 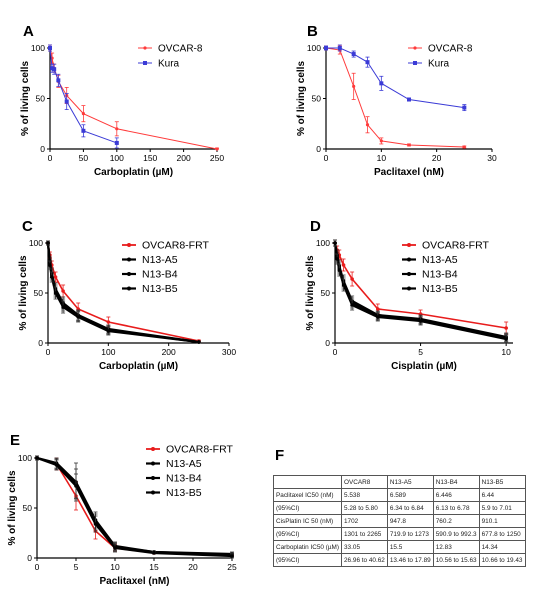 I want to click on legend-entry: N13-B5, so click(x=430, y=289).